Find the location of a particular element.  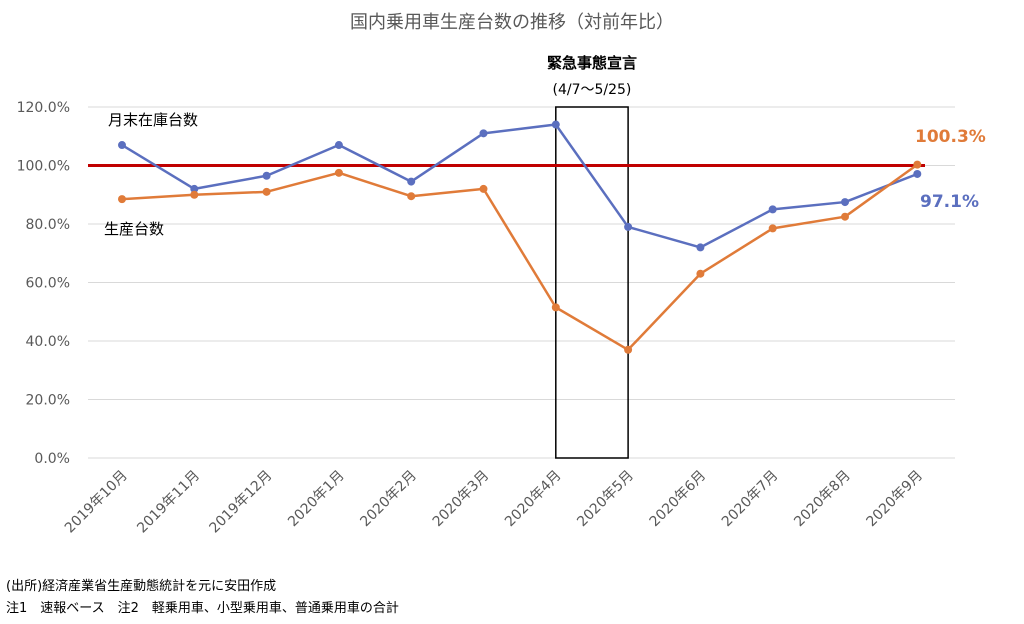

x-tick-label: 2020年4月 is located at coordinates (533, 499).